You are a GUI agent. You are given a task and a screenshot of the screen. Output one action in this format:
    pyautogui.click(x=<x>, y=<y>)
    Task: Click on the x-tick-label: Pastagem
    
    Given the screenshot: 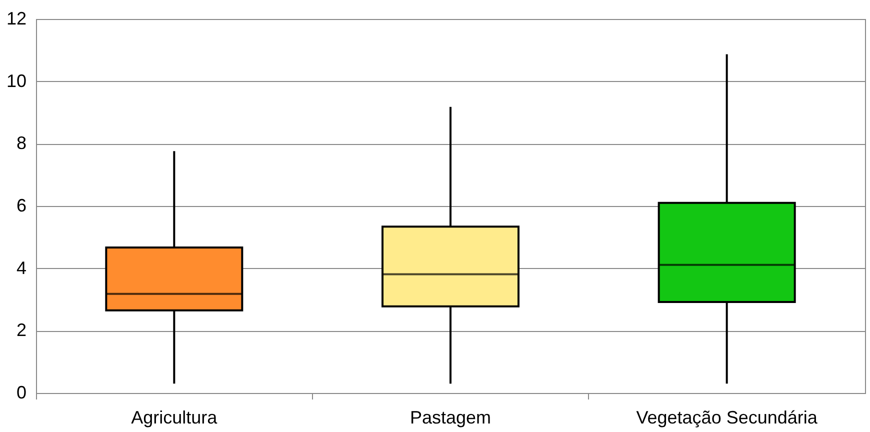 What is the action you would take?
    pyautogui.click(x=451, y=418)
    